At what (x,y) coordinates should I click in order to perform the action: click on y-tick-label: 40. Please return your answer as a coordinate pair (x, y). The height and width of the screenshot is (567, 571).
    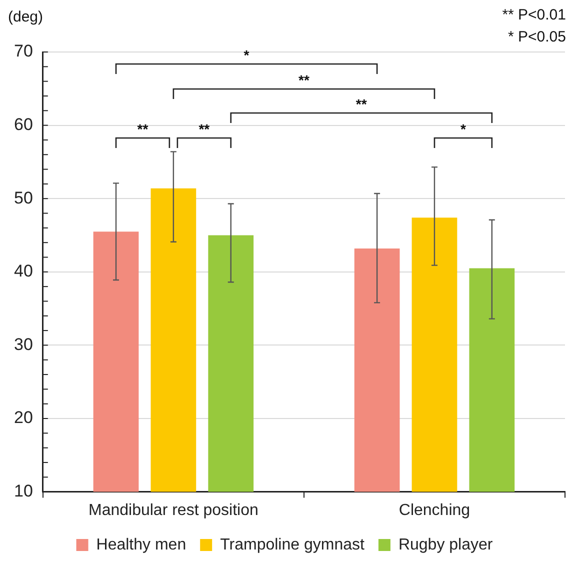
    Looking at the image, I should click on (23, 271).